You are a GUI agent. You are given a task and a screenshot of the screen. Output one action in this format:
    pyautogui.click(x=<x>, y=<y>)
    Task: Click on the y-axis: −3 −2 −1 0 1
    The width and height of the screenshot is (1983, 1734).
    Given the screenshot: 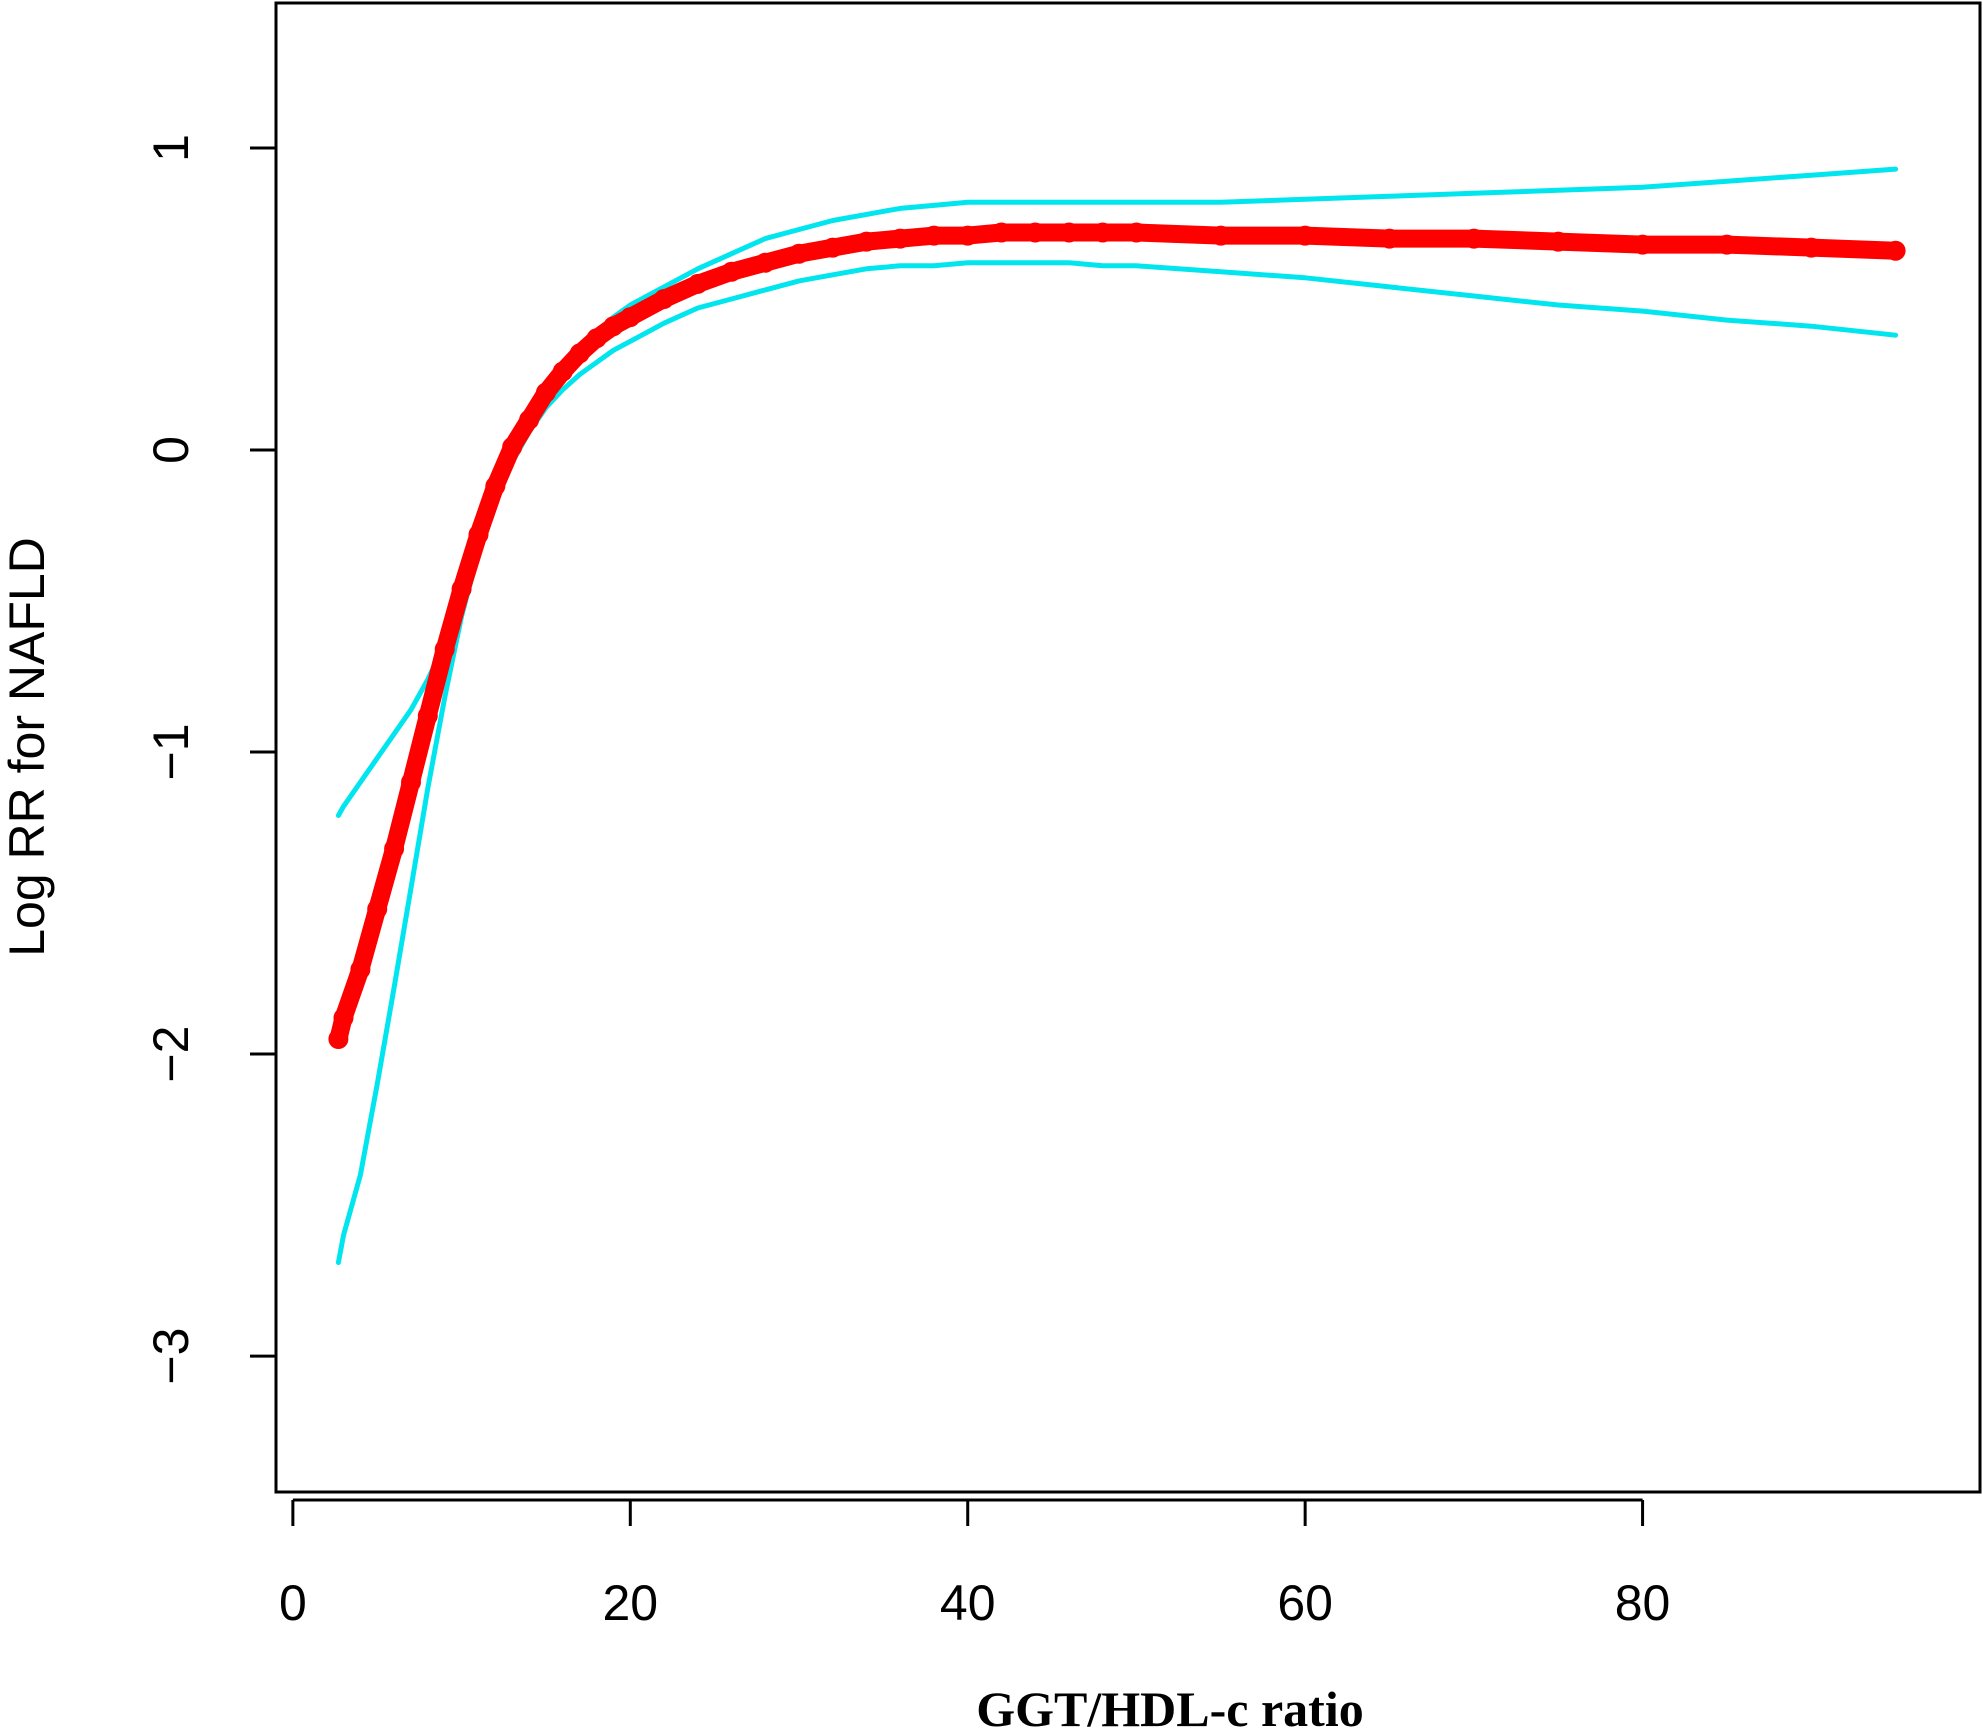 What is the action you would take?
    pyautogui.click(x=209, y=759)
    